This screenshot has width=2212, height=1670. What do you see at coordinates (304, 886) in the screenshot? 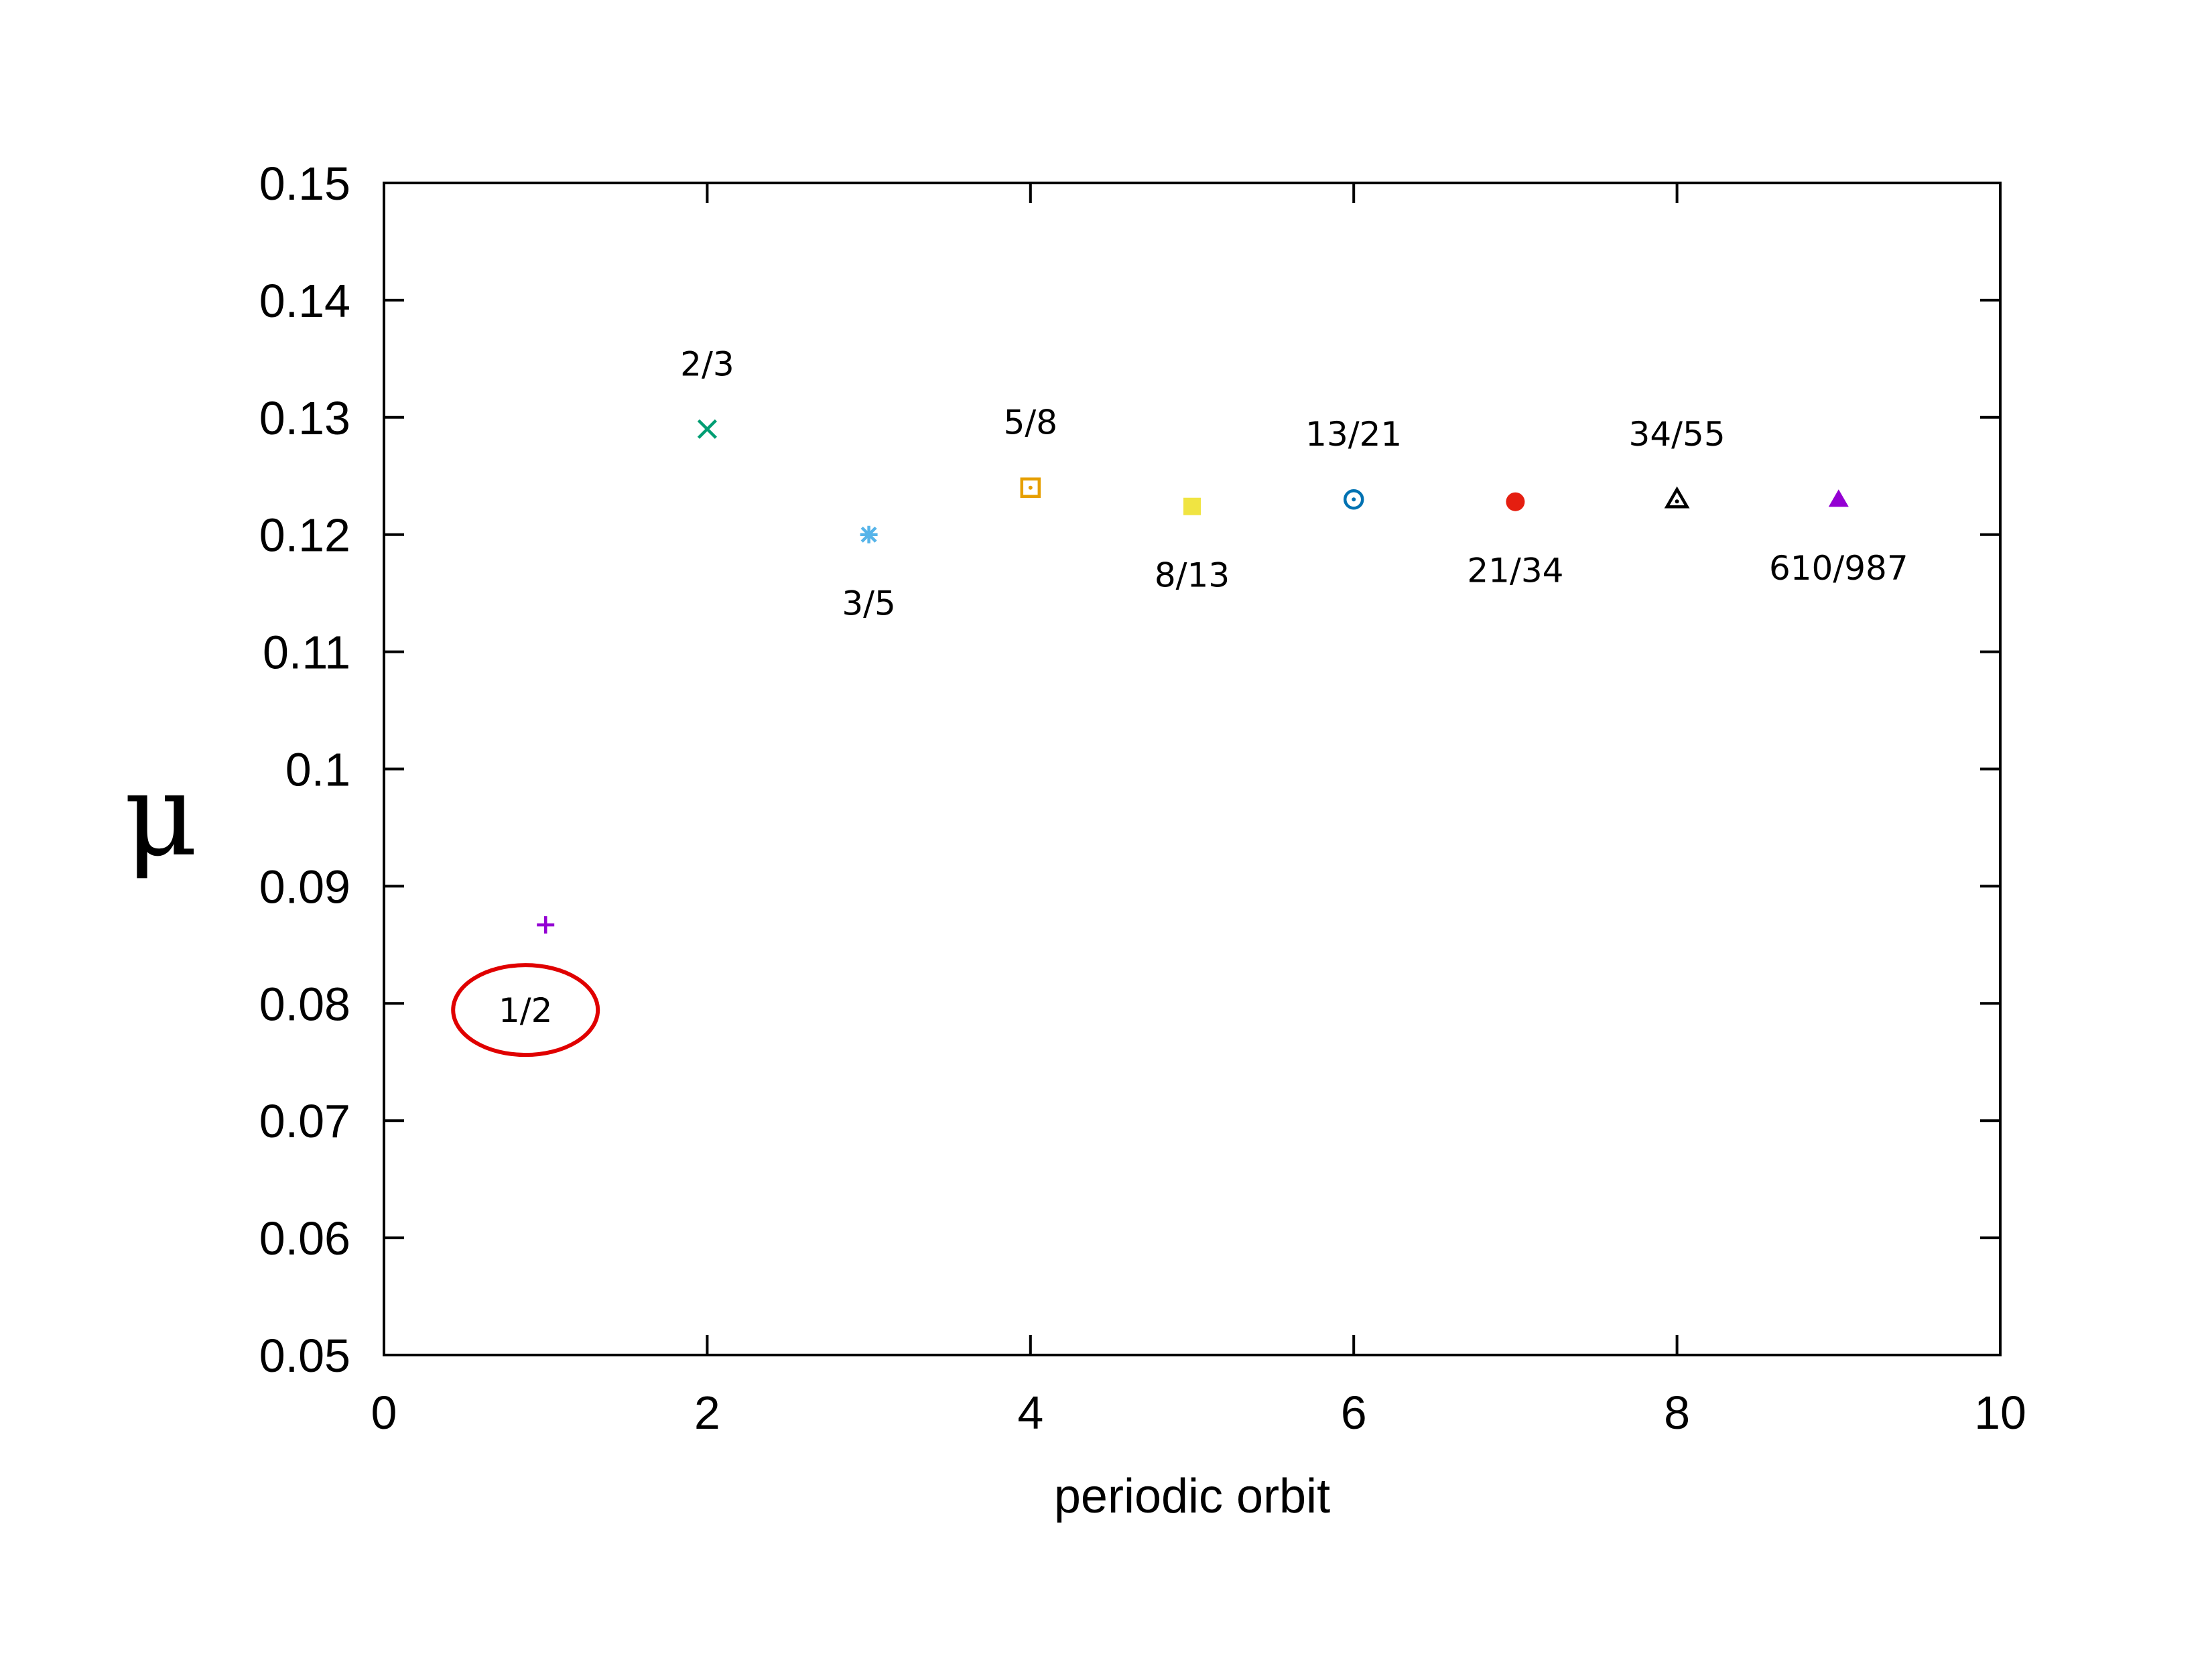
I see `y-tick-label: 0.09` at bounding box center [304, 886].